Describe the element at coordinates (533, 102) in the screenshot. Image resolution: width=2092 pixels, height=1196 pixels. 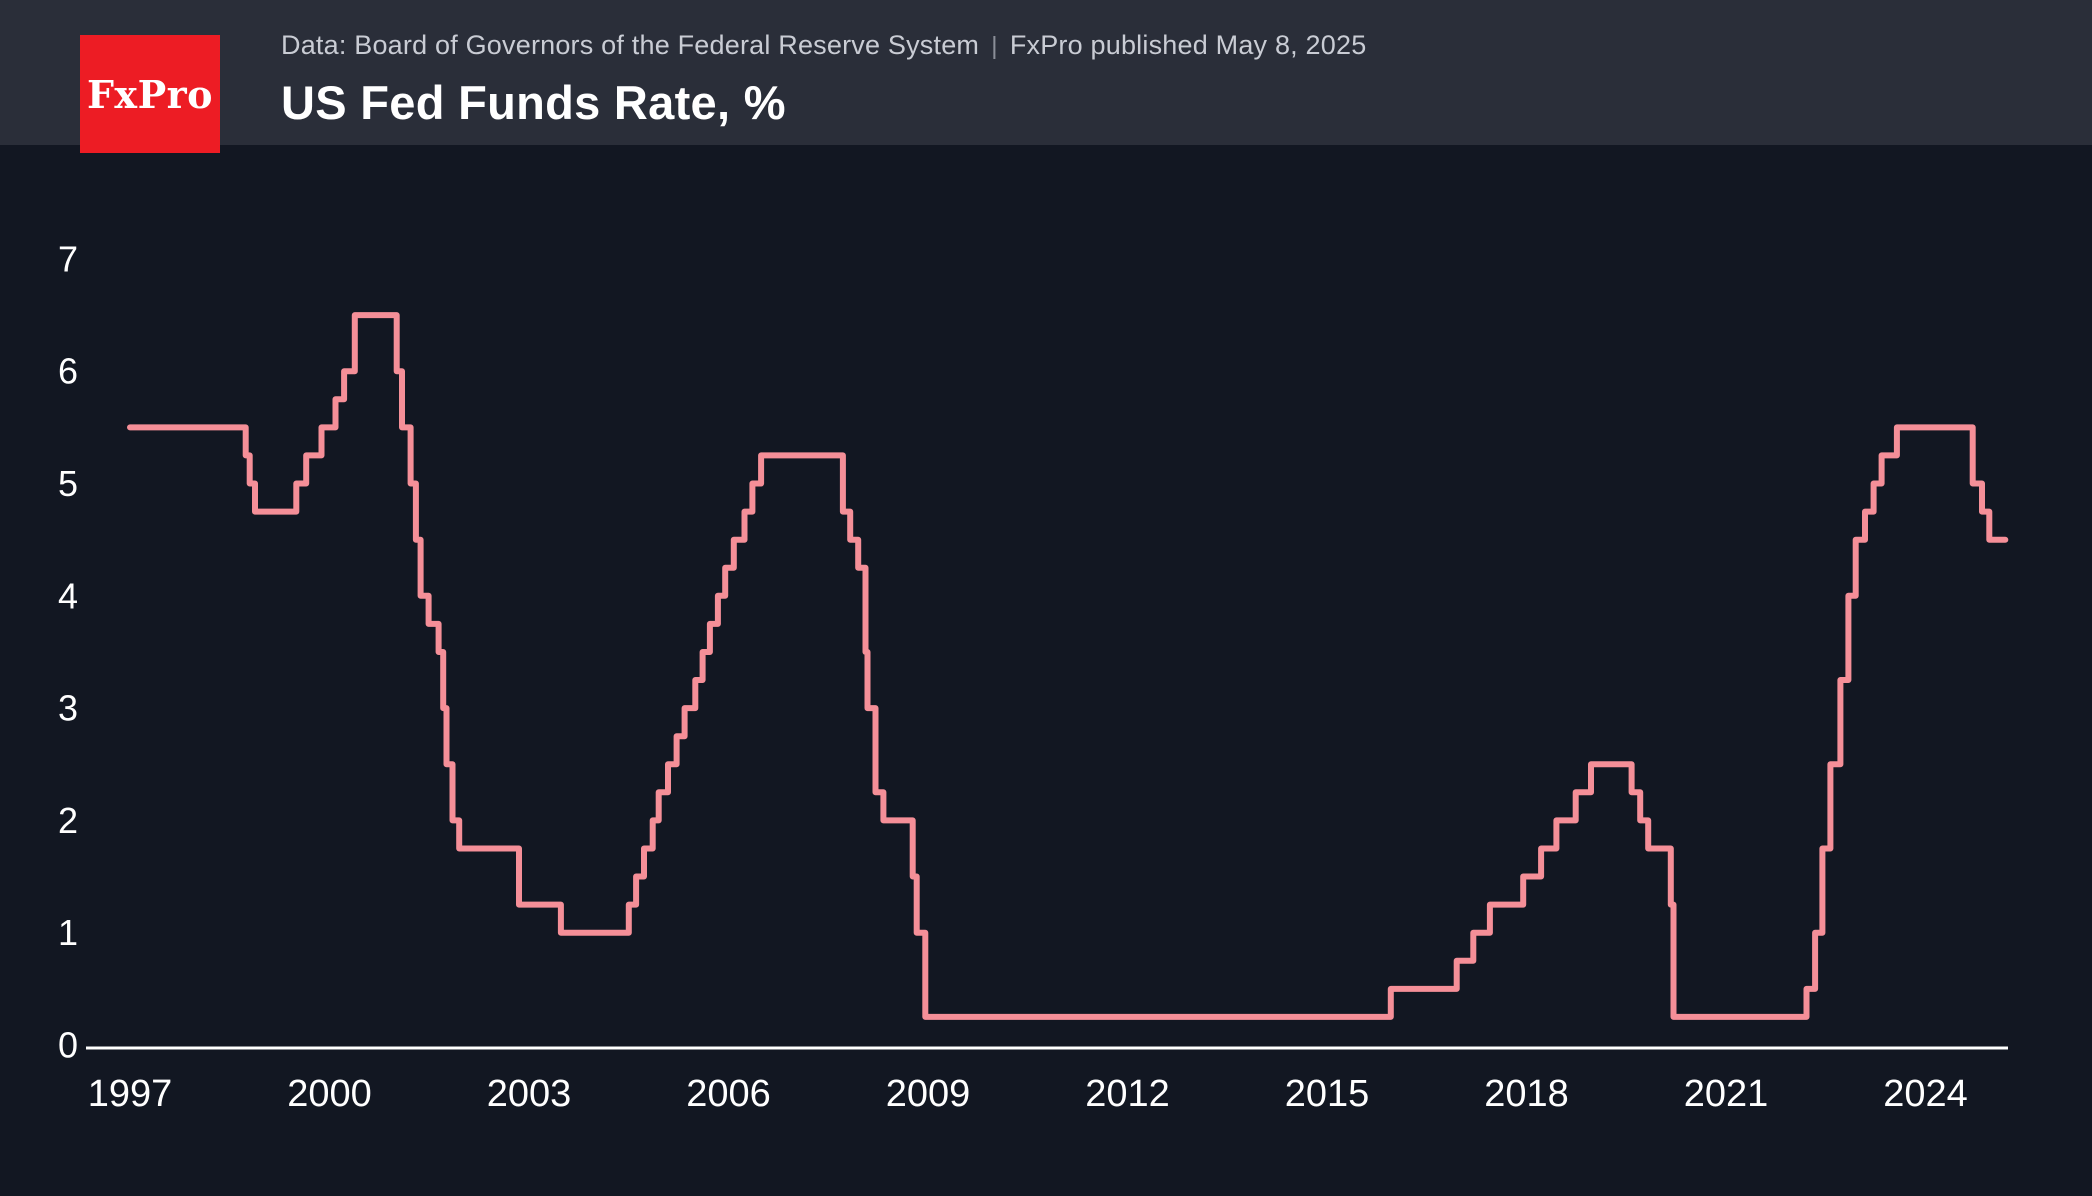
I see `chart-title: US Fed Funds Rate, %` at that location.